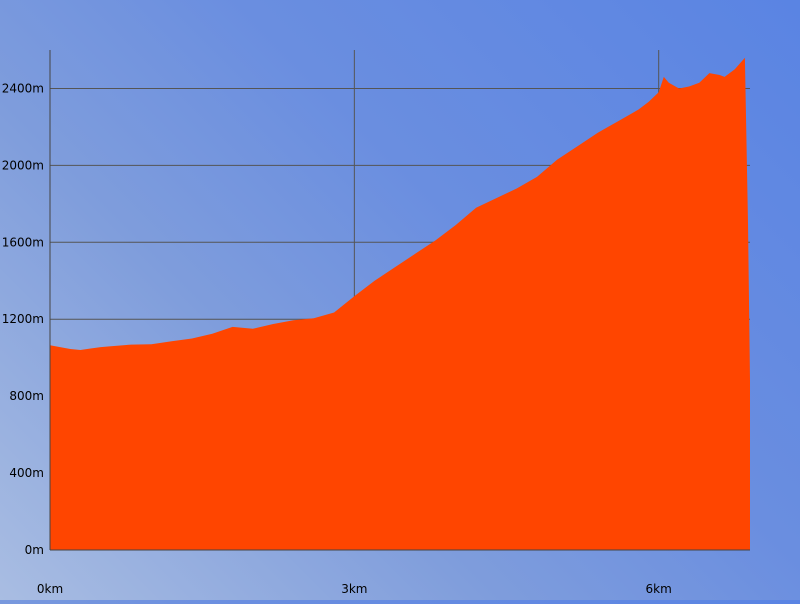 Image resolution: width=800 pixels, height=604 pixels. Describe the element at coordinates (26, 396) in the screenshot. I see `y-tick-label: 800m` at that location.